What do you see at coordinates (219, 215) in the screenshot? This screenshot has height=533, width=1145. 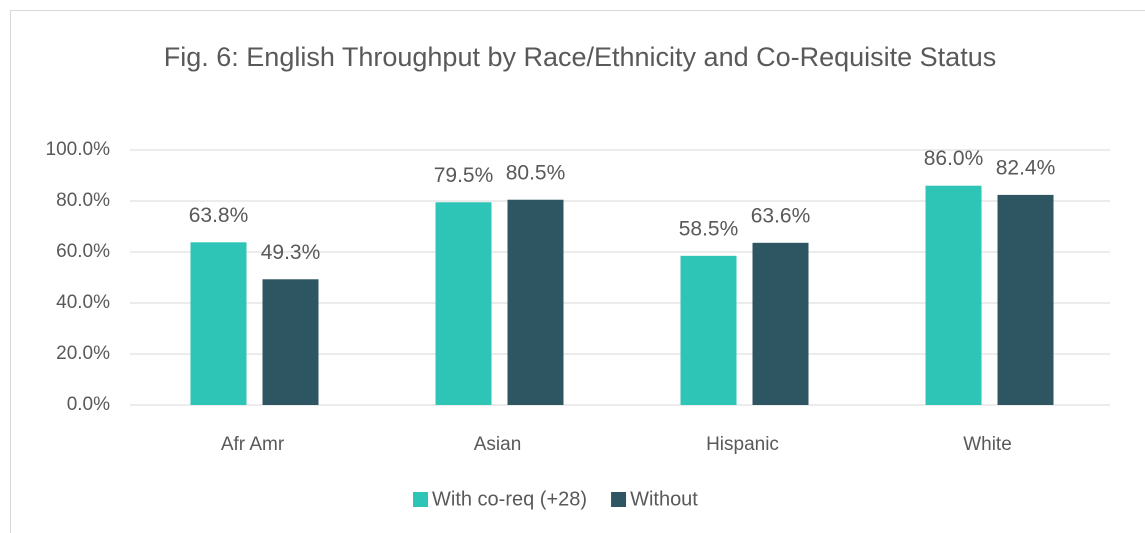 I see `data-label: 63.8%` at bounding box center [219, 215].